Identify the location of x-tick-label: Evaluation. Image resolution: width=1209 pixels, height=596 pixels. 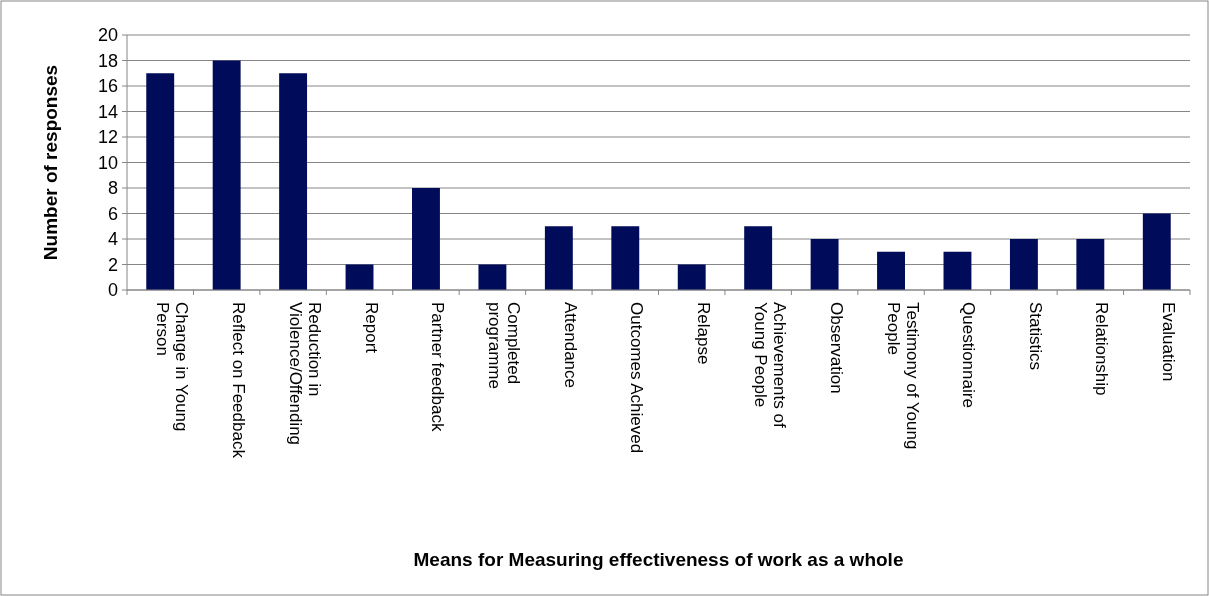
(1168, 342).